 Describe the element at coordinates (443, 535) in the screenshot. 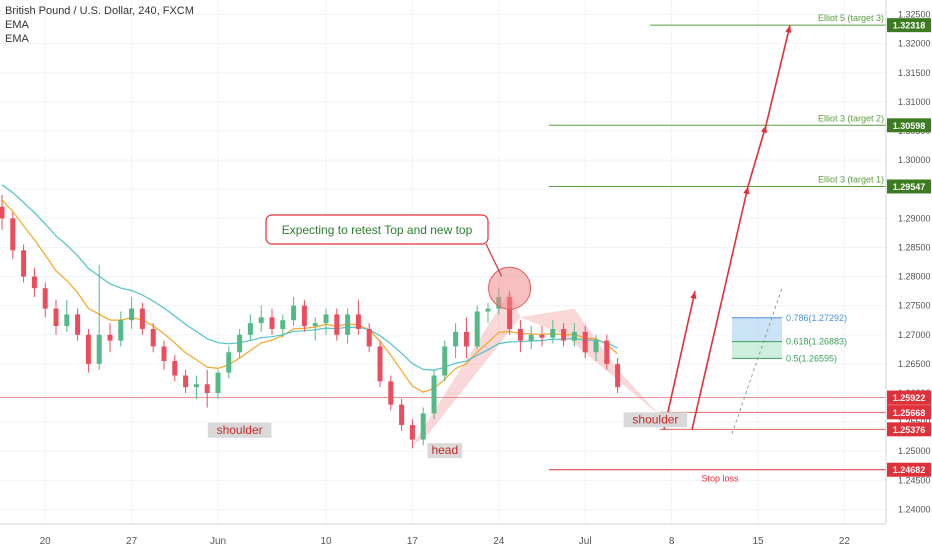

I see `time-axis: 20 27 Jun 10 17 24 Jul 8 15 22` at that location.